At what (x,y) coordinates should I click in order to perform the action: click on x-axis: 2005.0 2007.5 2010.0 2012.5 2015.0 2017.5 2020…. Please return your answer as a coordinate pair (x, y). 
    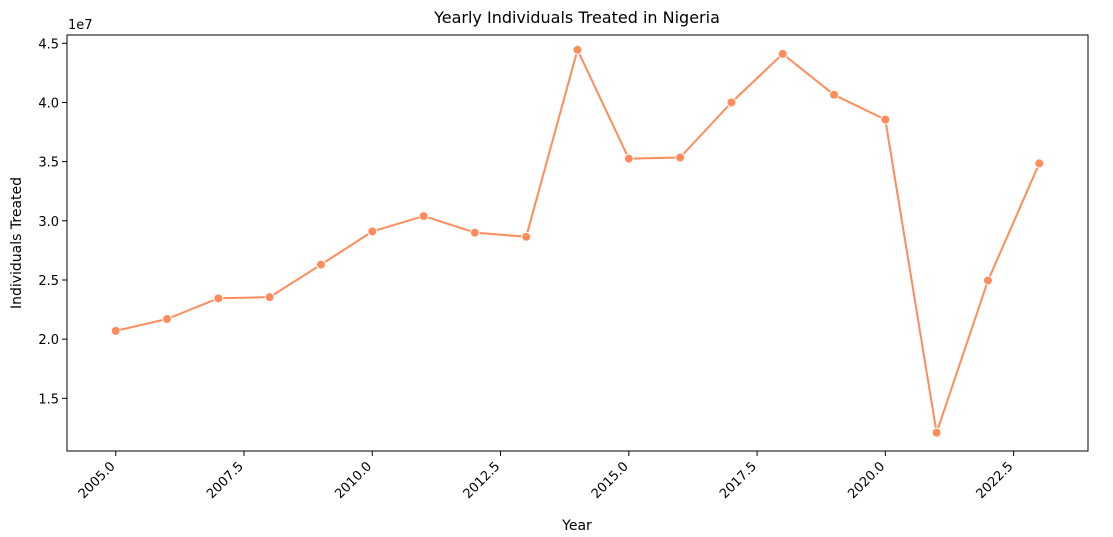
    Looking at the image, I should click on (546, 476).